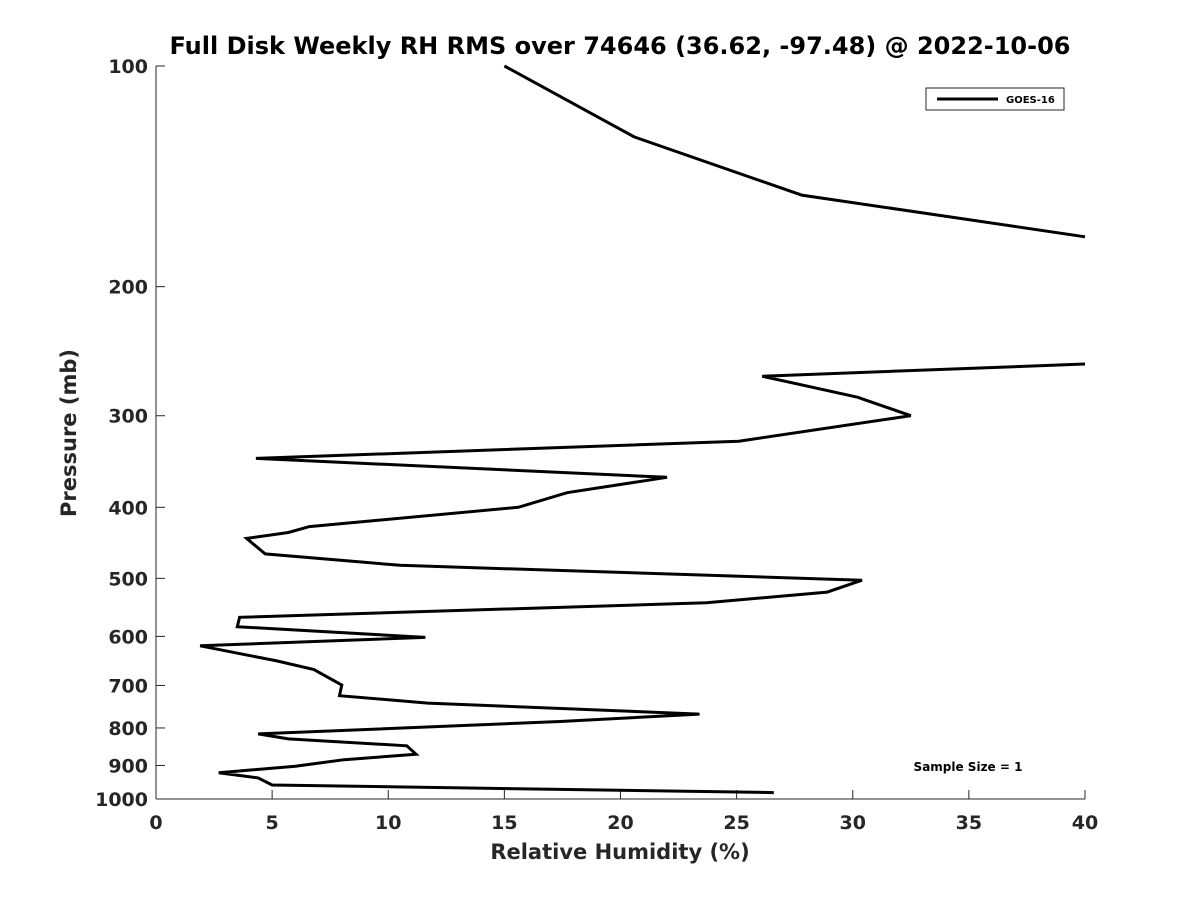 Image resolution: width=1200 pixels, height=900 pixels. What do you see at coordinates (272, 823) in the screenshot?
I see `x-tick-label: 5` at bounding box center [272, 823].